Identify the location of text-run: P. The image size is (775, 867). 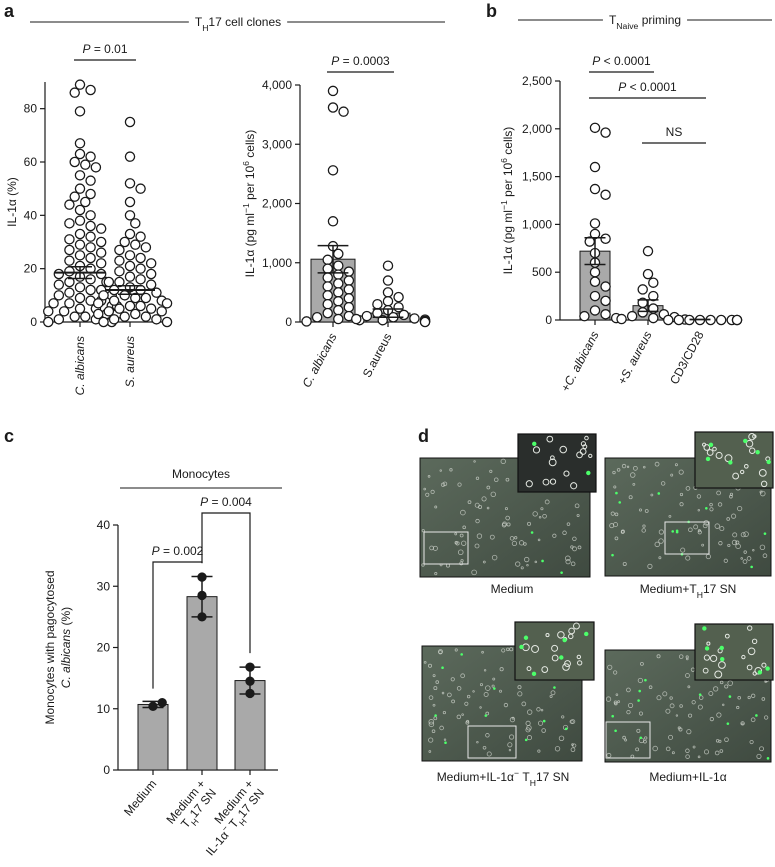
(86, 49).